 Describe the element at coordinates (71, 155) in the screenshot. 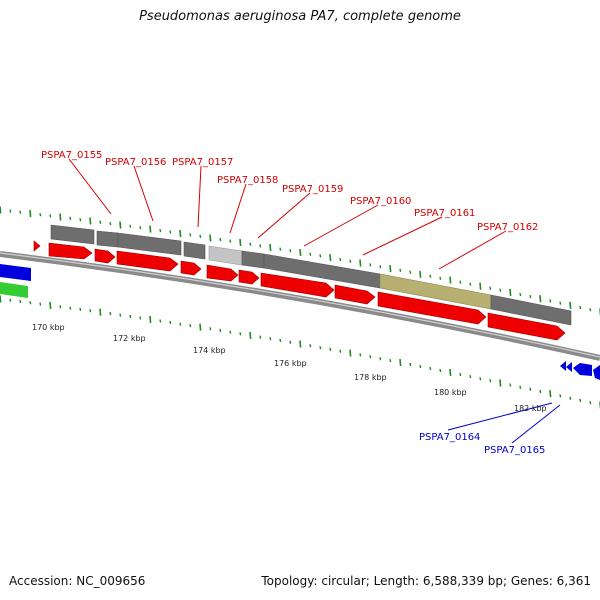

I see `gene-label: PSPA7_0155` at that location.